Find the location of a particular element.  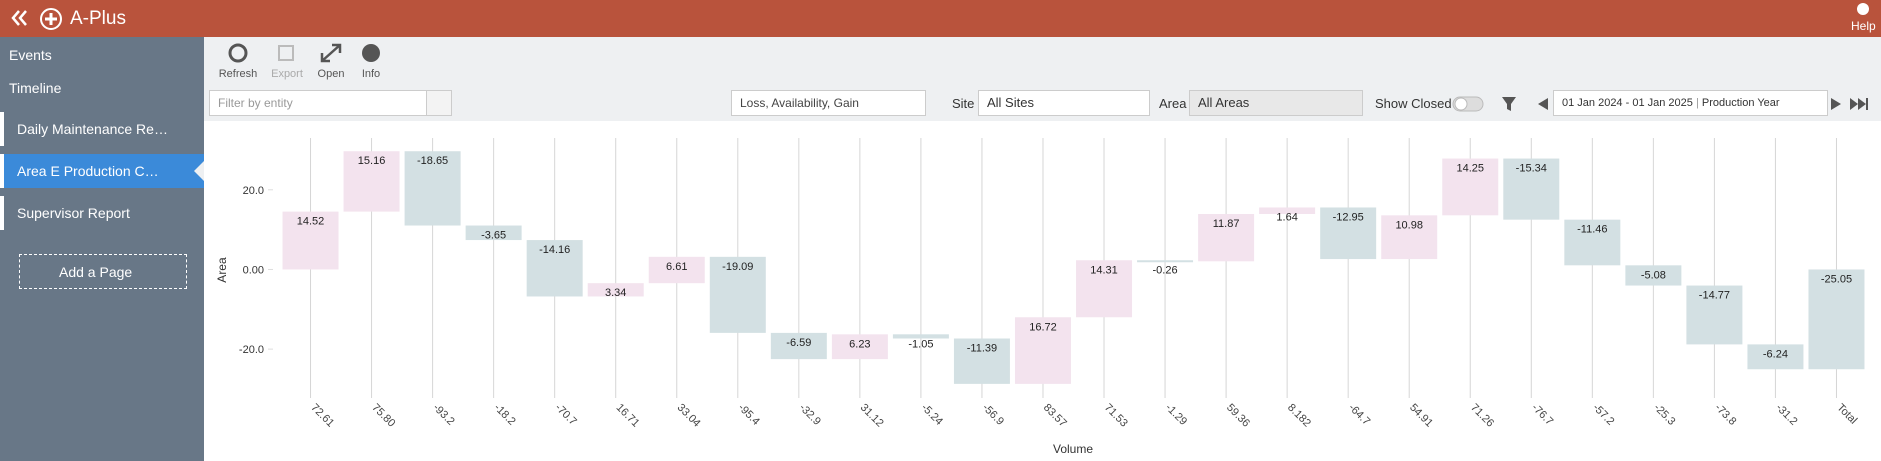

selected-pointer is located at coordinates (199, 171).